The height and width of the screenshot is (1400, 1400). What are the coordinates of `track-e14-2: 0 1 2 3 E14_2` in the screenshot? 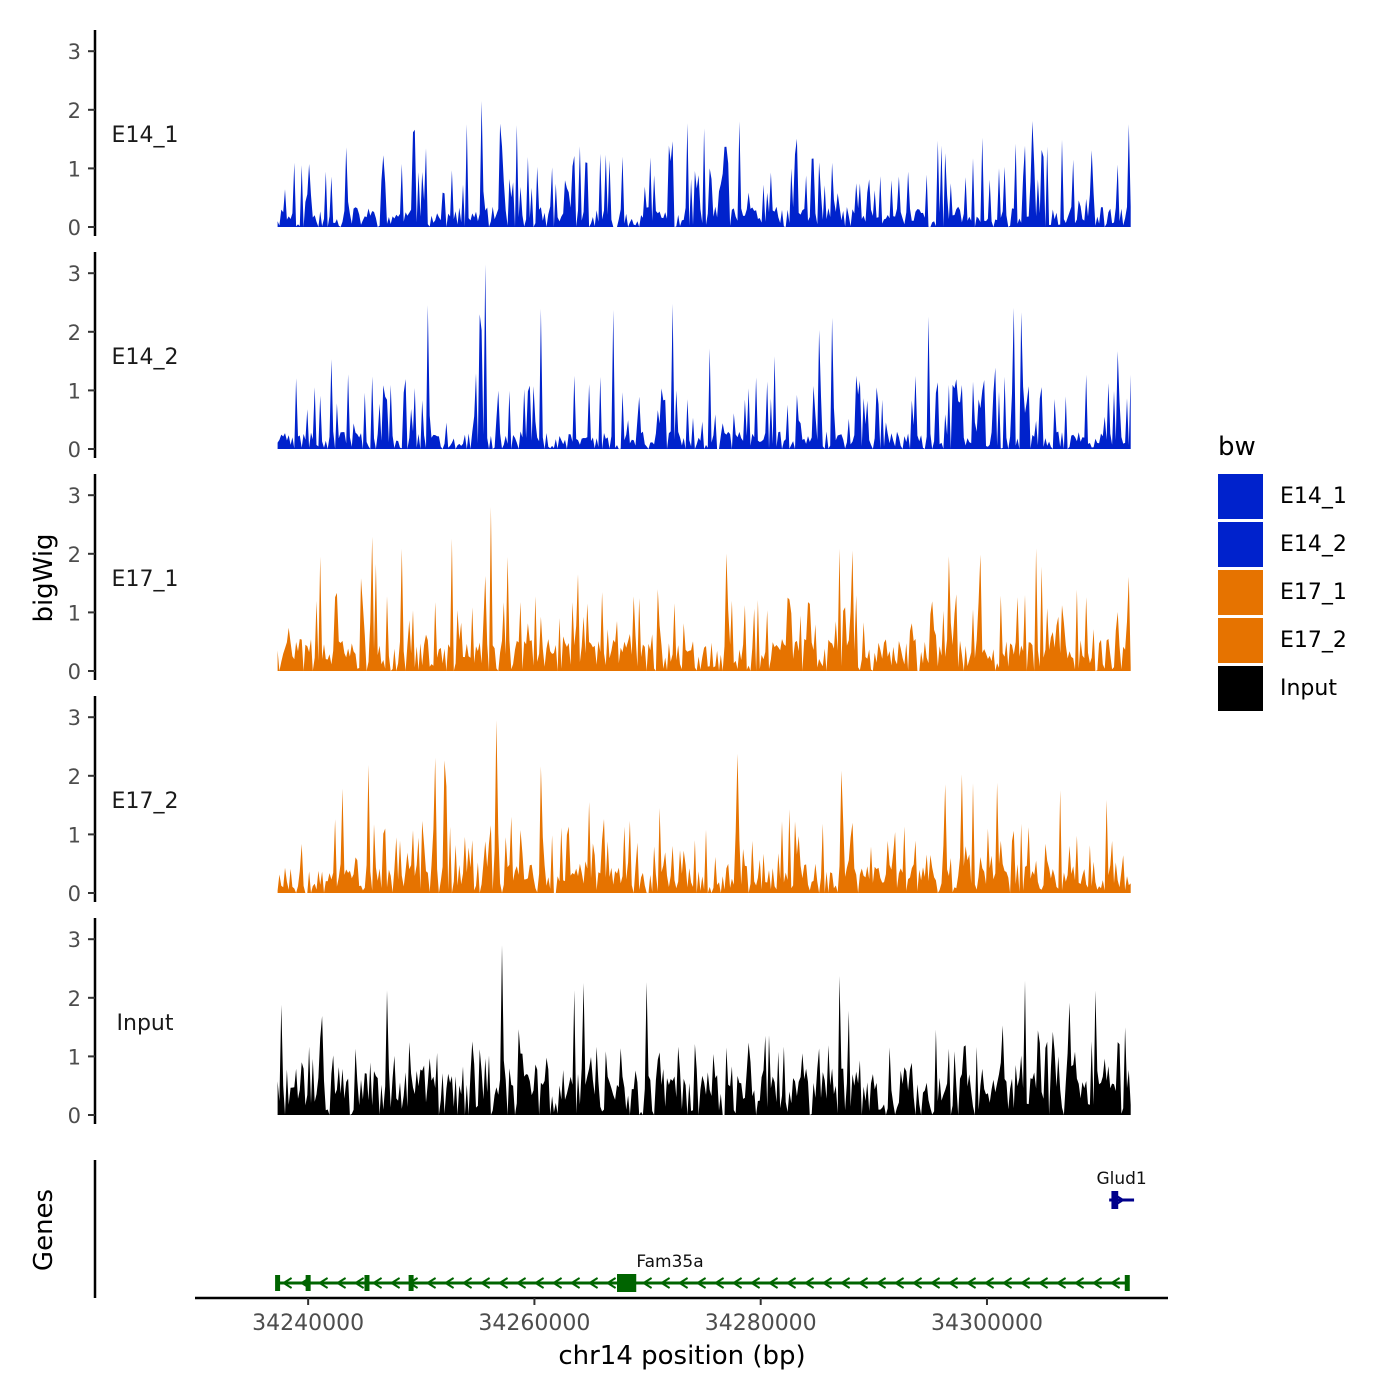 It's located at (599, 357).